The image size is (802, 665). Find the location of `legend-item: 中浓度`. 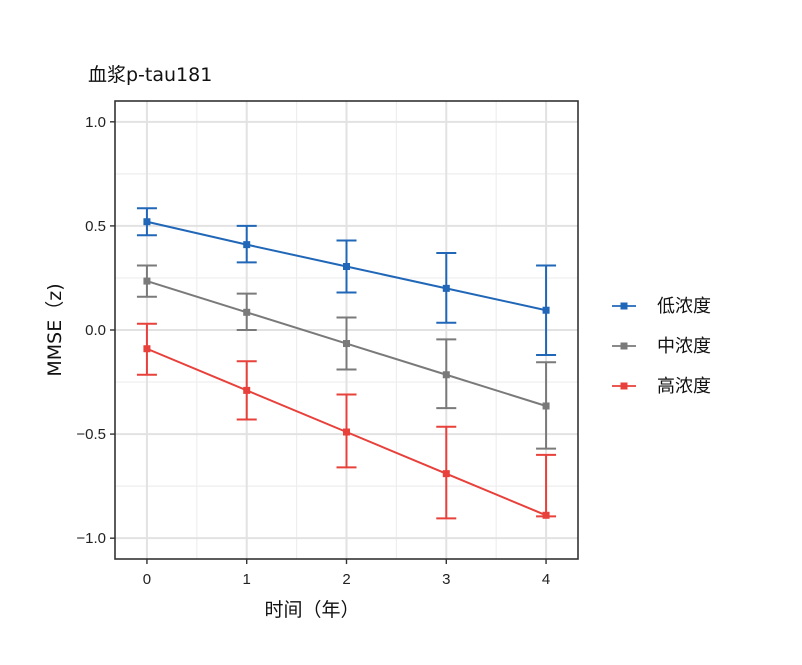

legend-item: 中浓度 is located at coordinates (661, 346).